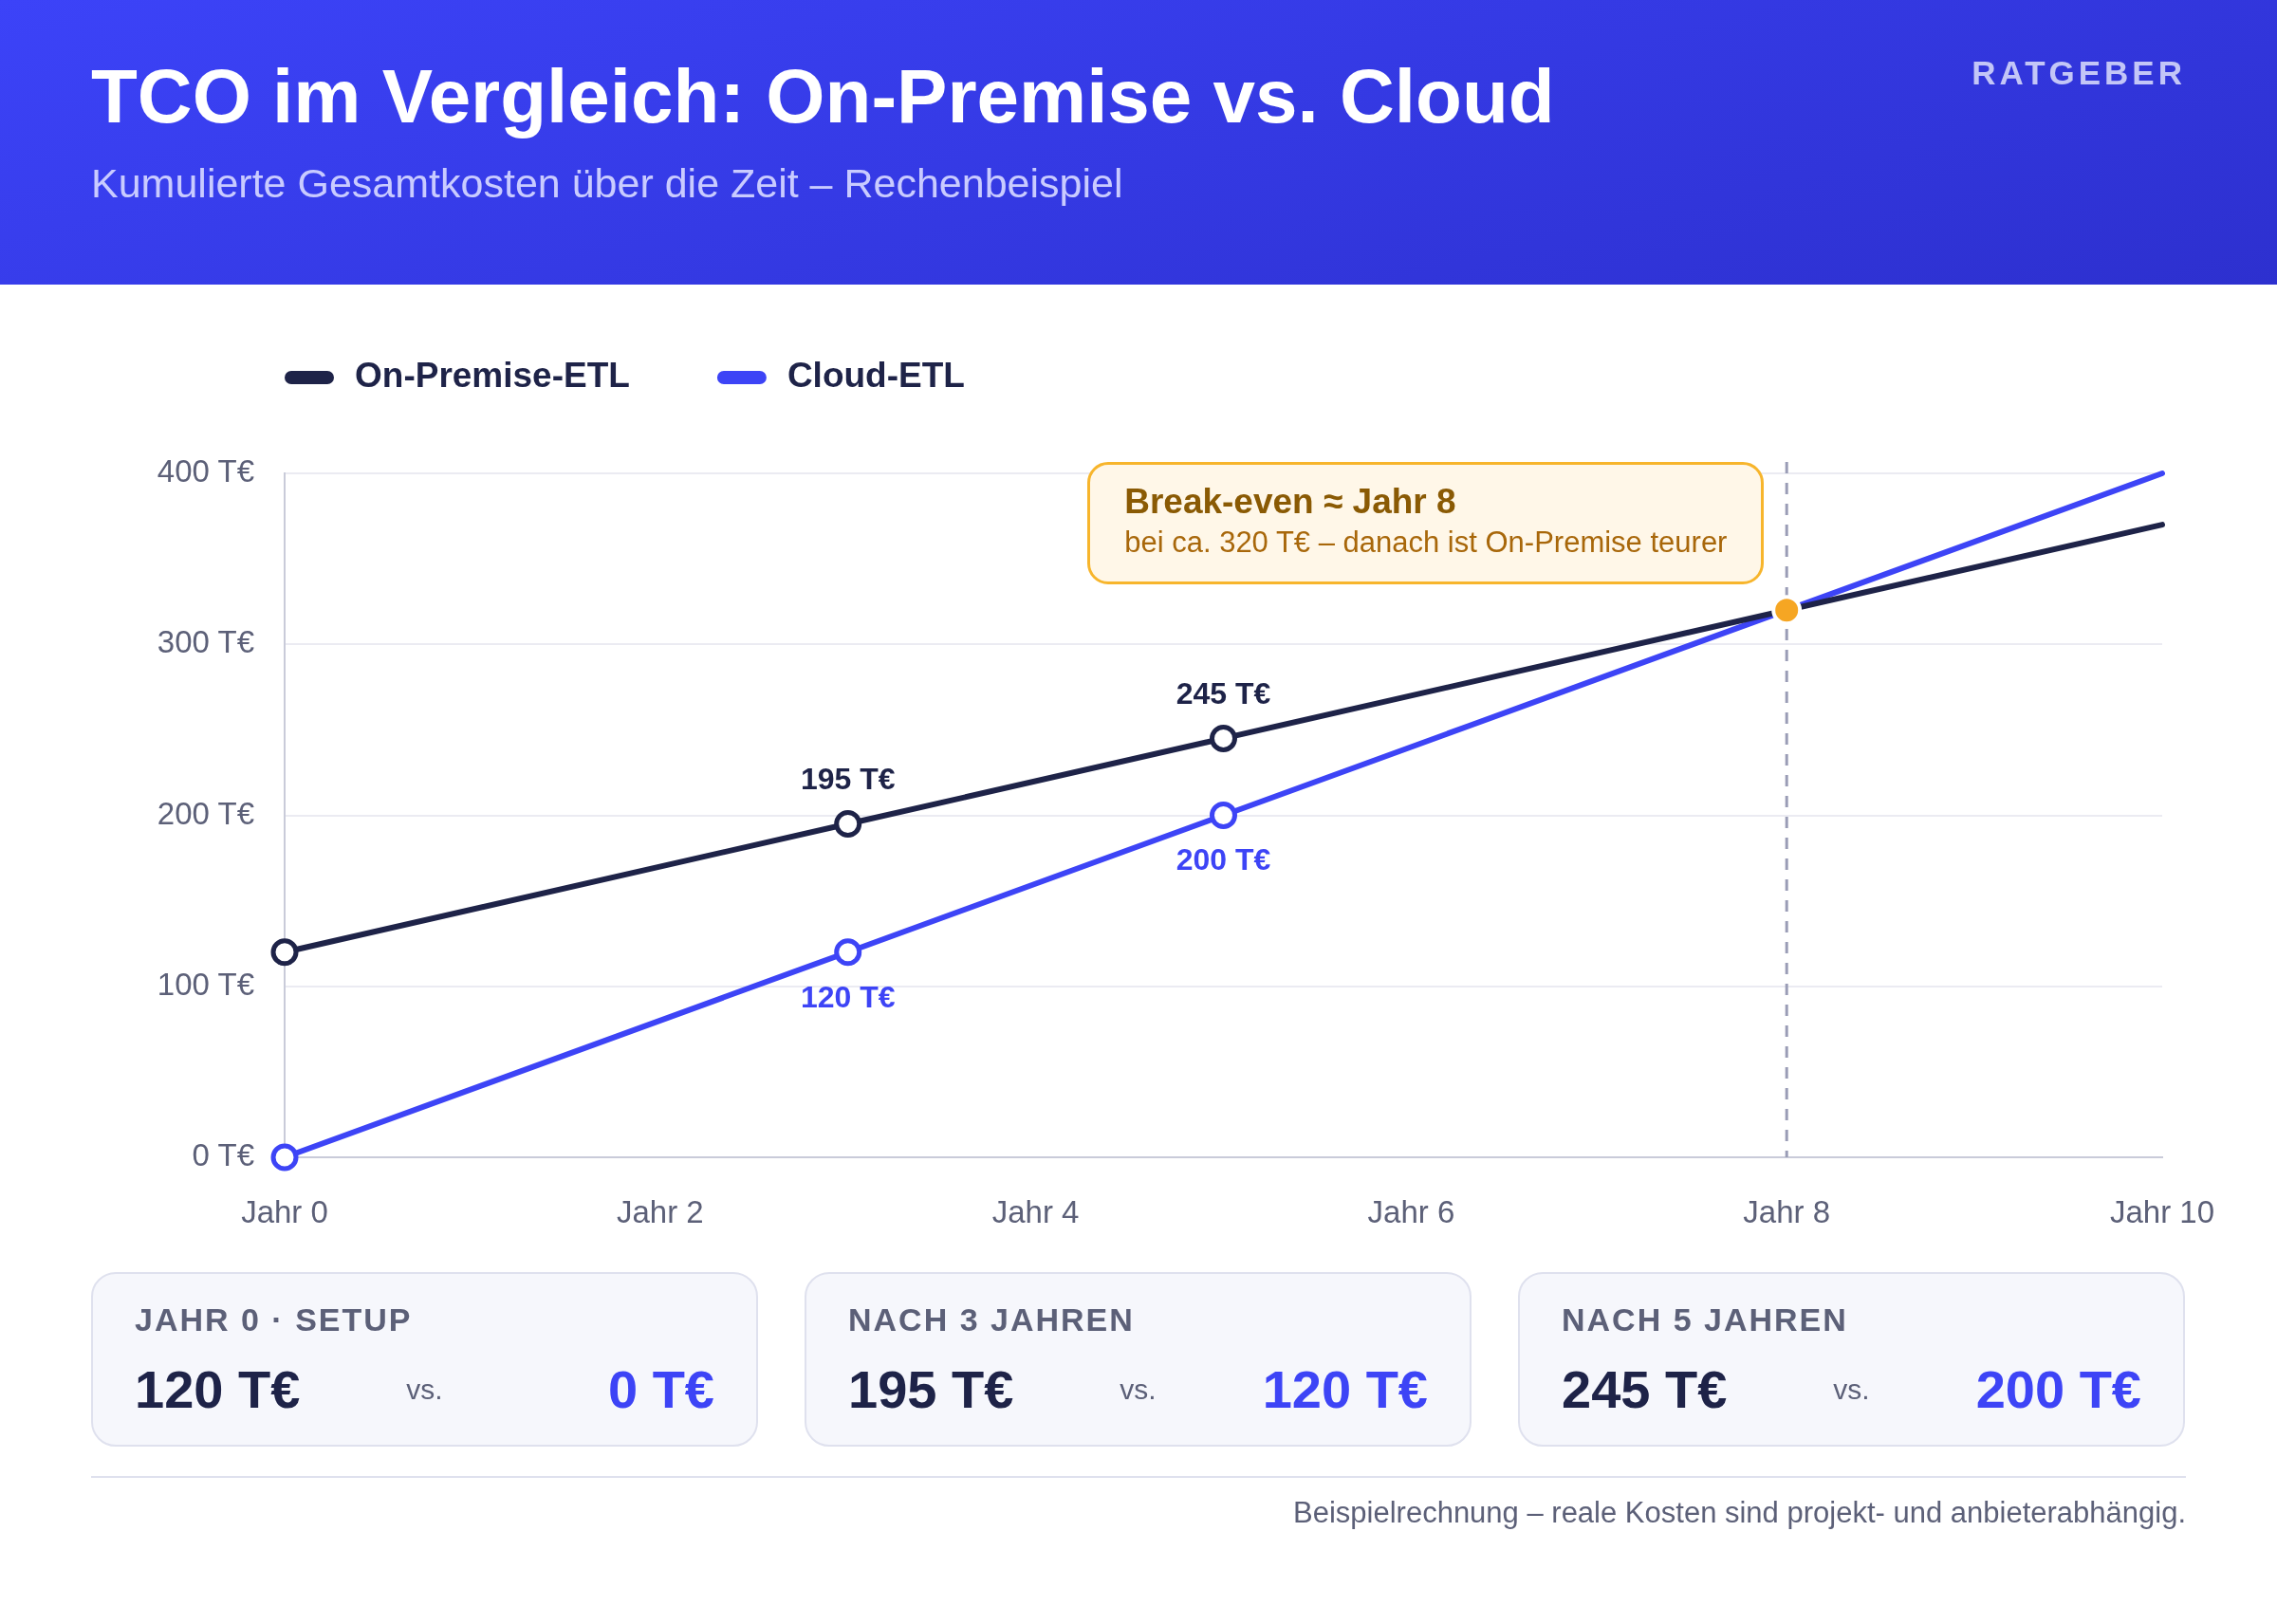 This screenshot has width=2277, height=1624. Describe the element at coordinates (660, 1389) in the screenshot. I see `text: 0 T€` at that location.